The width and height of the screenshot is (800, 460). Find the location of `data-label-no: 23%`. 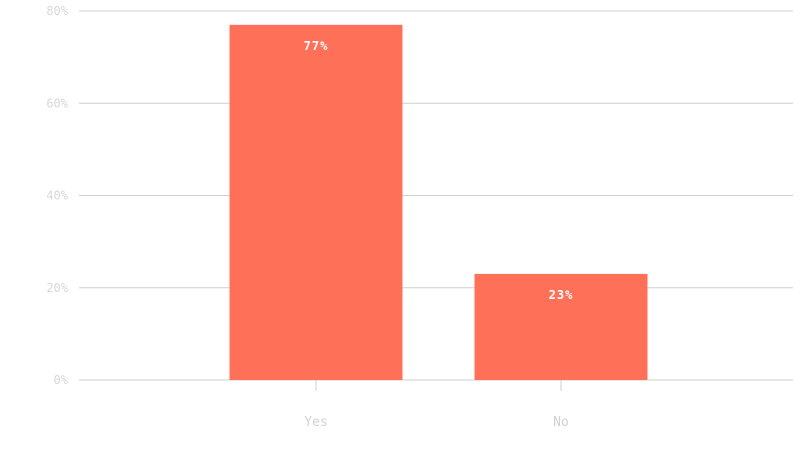

data-label-no: 23% is located at coordinates (561, 295).